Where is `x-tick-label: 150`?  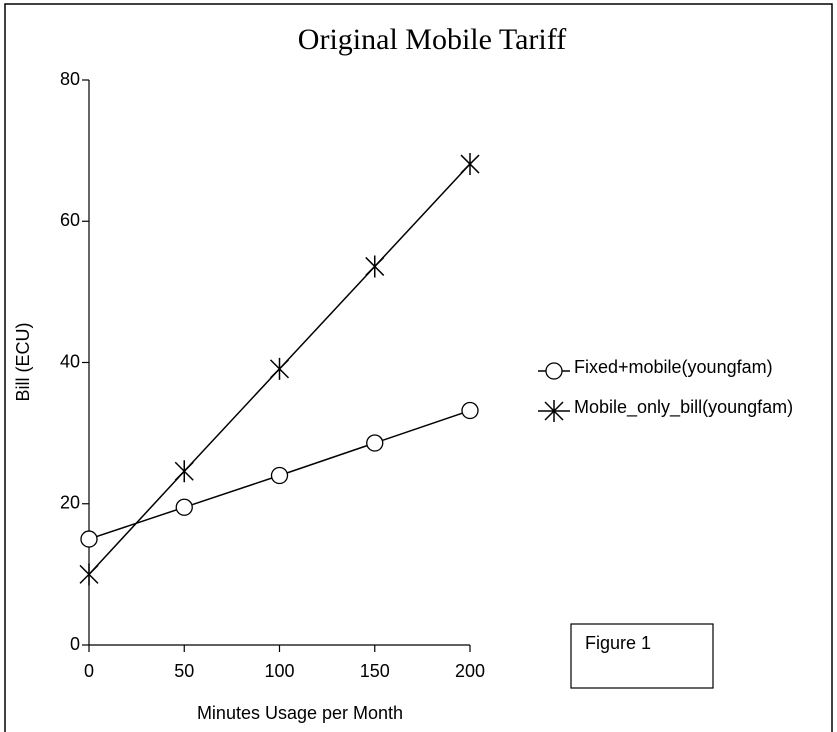 x-tick-label: 150 is located at coordinates (375, 671).